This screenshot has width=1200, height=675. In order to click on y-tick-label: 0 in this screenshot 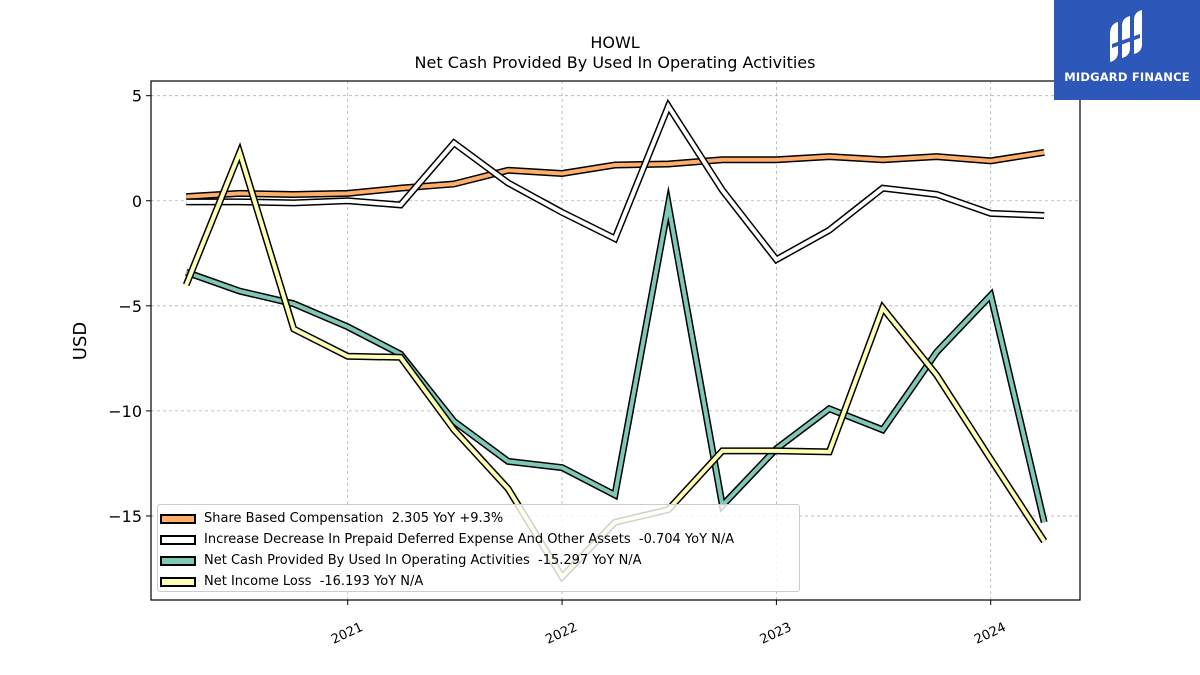, I will do `click(137, 201)`.